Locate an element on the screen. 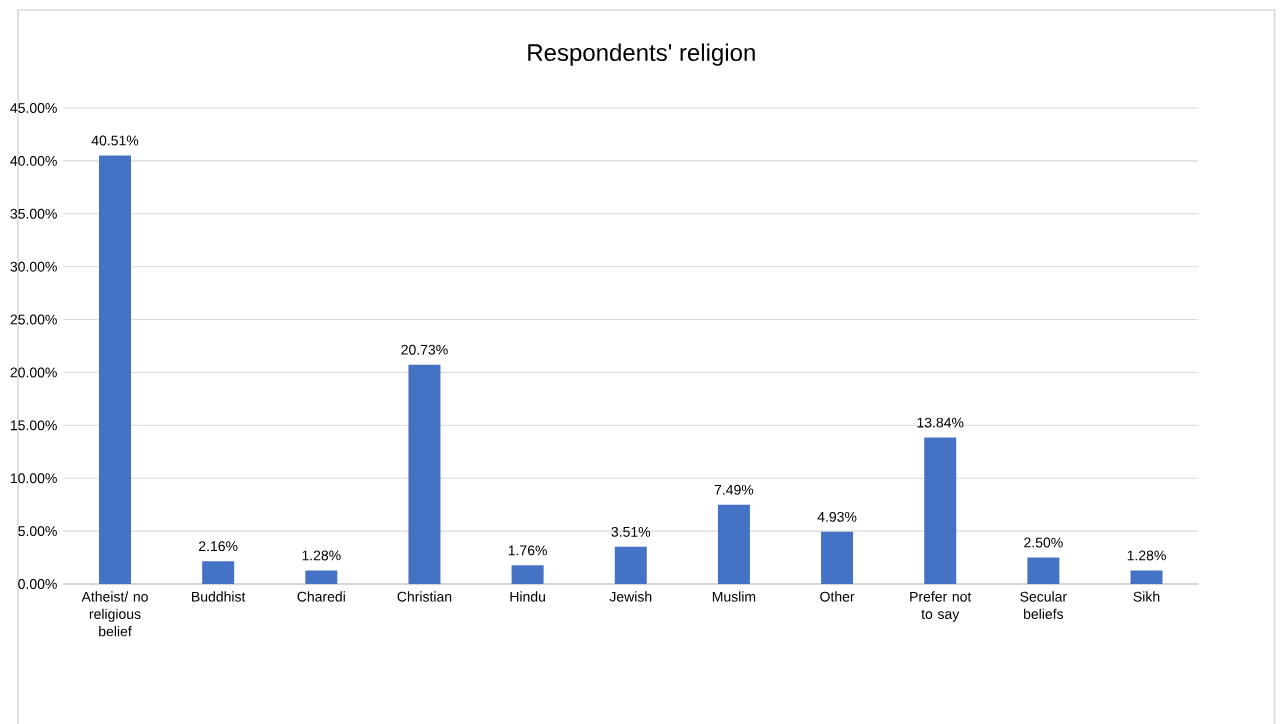 This screenshot has height=724, width=1281. y-tick-label: 5.00% is located at coordinates (37, 531).